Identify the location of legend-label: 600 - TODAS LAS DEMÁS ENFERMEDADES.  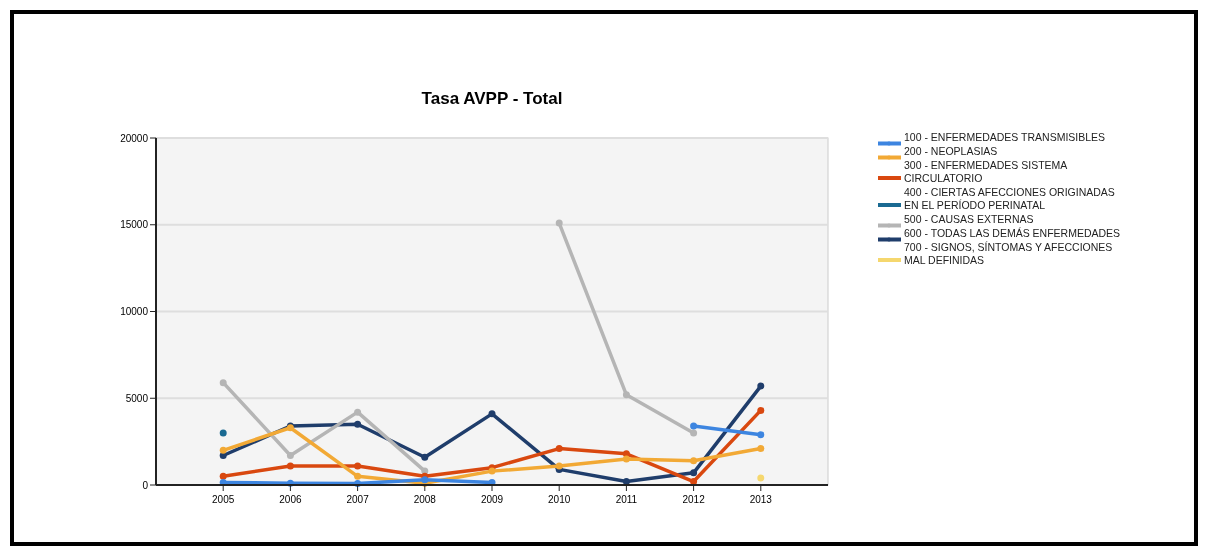
(1012, 233).